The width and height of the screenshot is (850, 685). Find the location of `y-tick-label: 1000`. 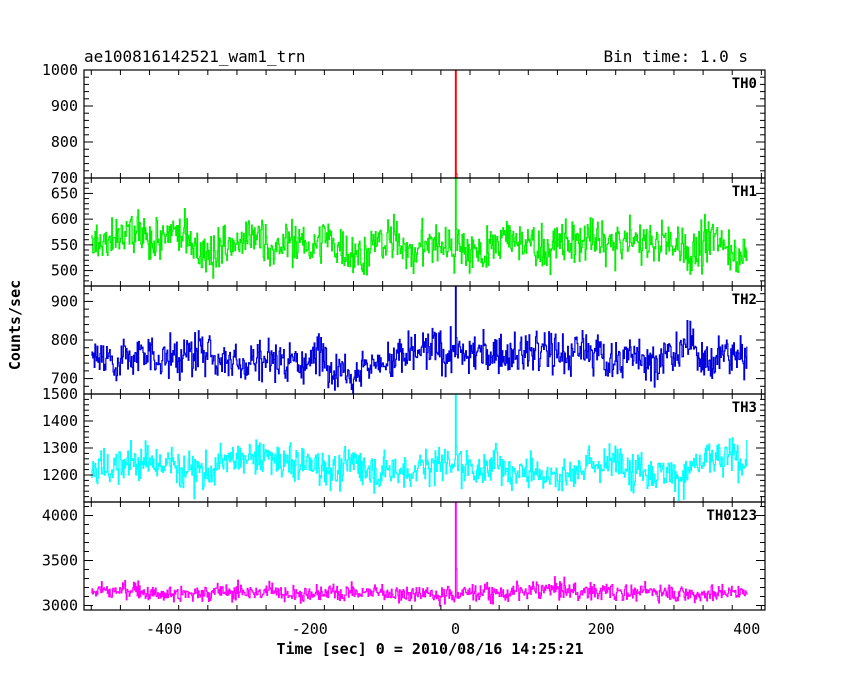

y-tick-label: 1000 is located at coordinates (60, 70).